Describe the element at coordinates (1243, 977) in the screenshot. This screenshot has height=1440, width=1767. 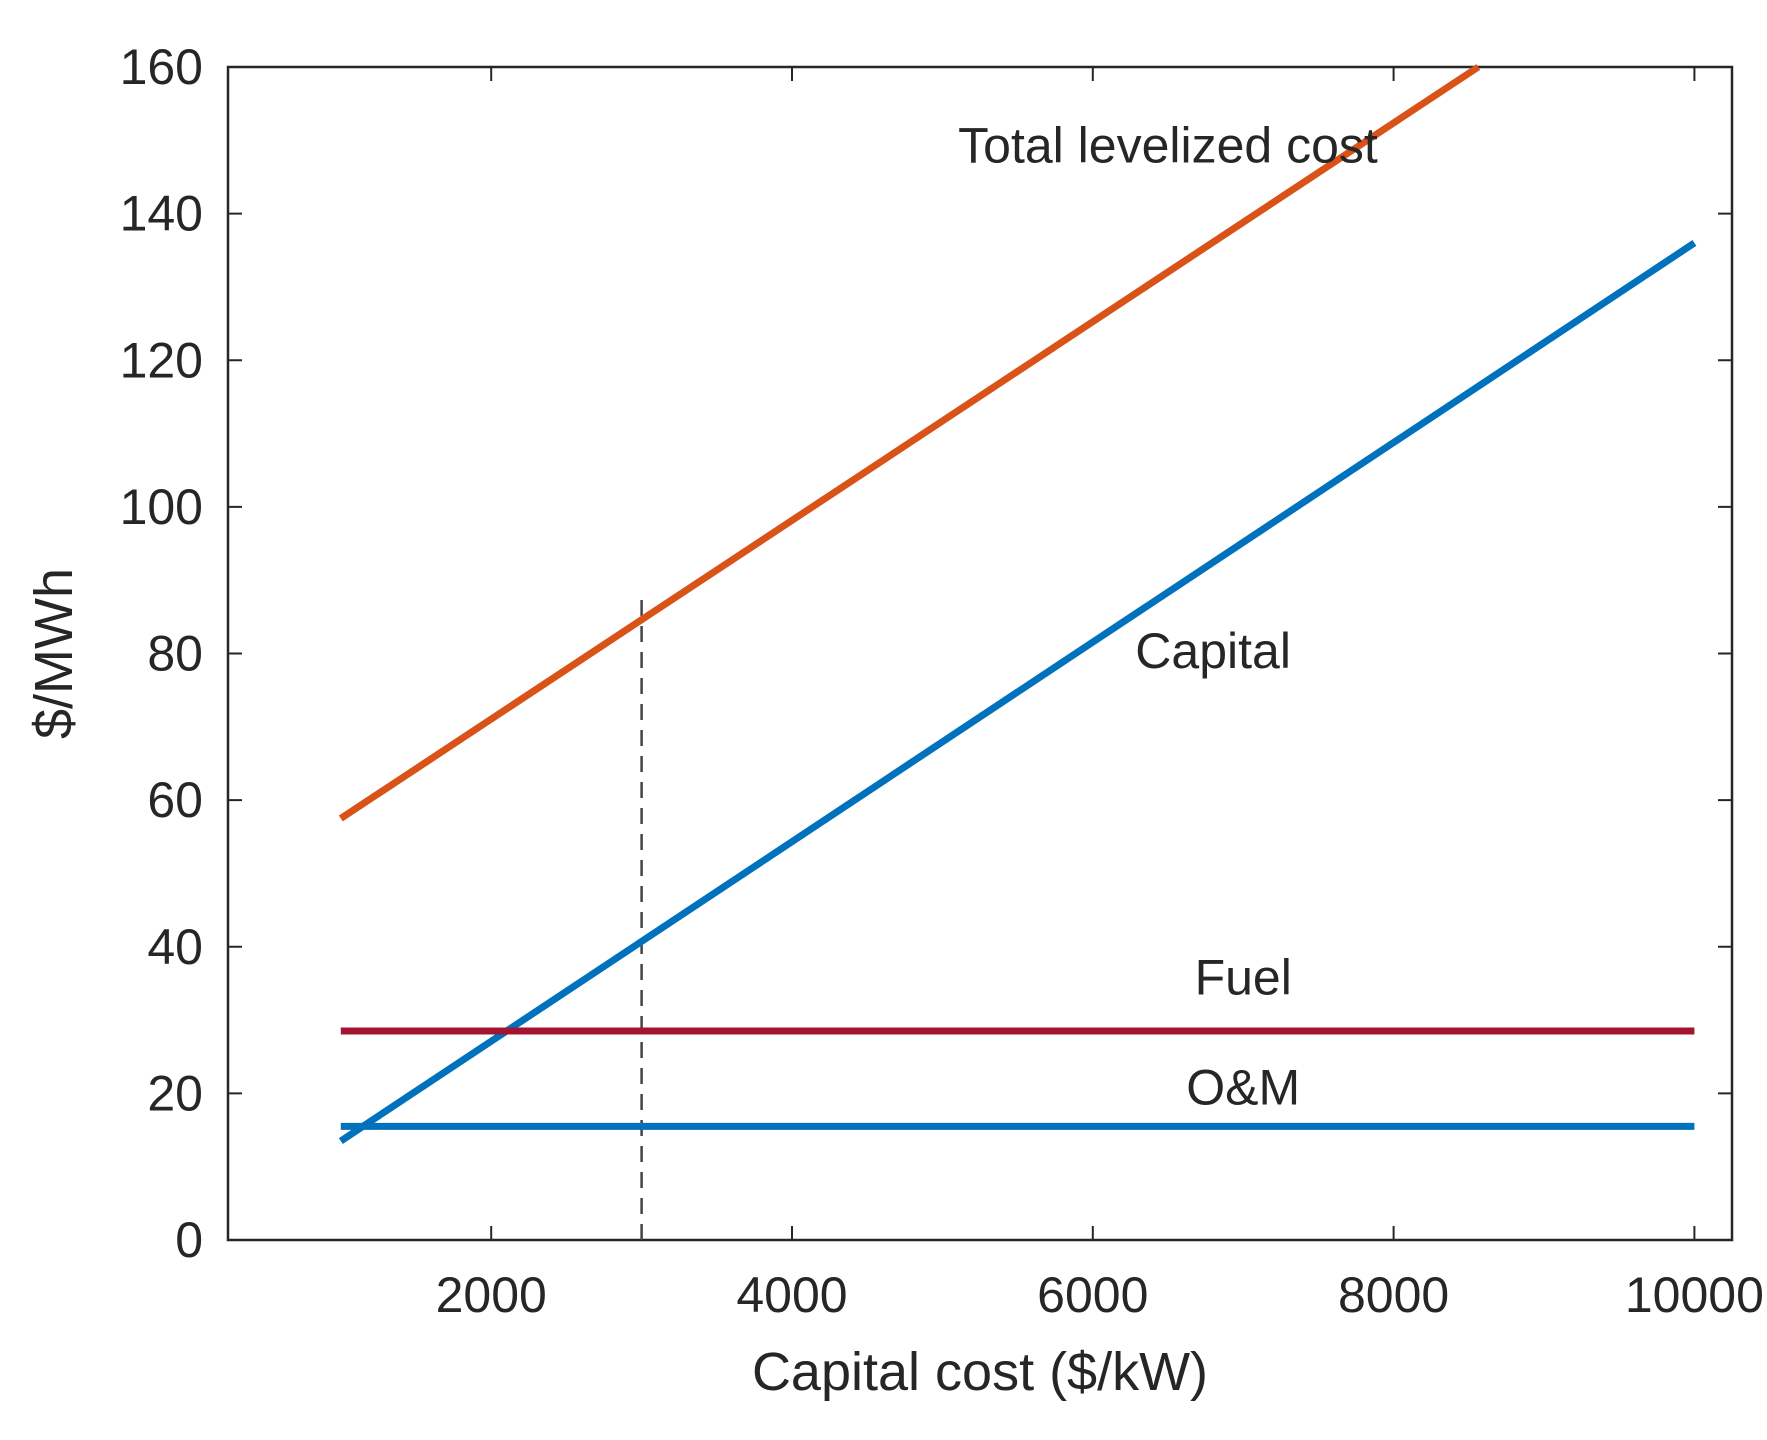
I see `annotation-fuel: Fuel` at that location.